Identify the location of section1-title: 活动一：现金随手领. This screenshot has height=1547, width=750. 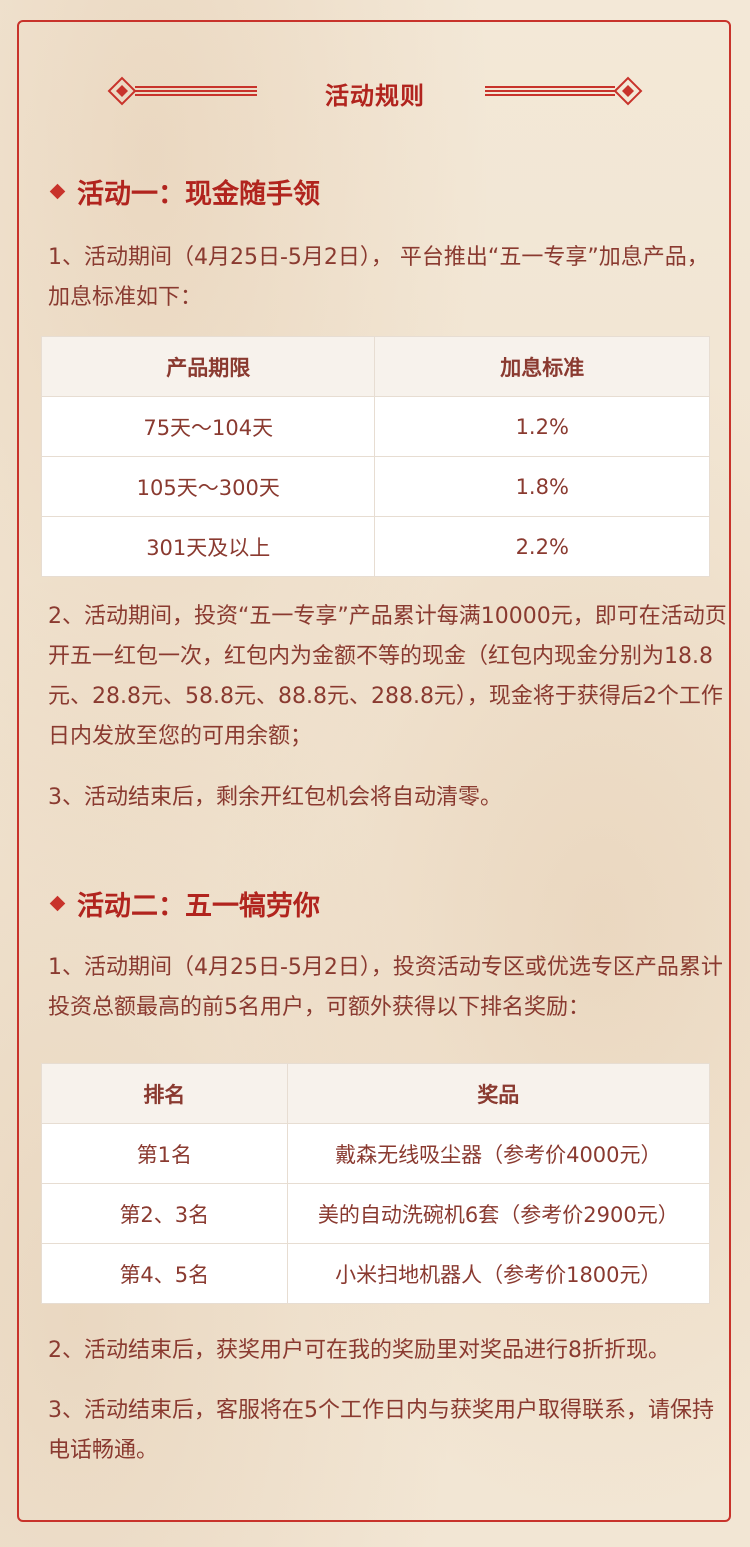
(184, 191).